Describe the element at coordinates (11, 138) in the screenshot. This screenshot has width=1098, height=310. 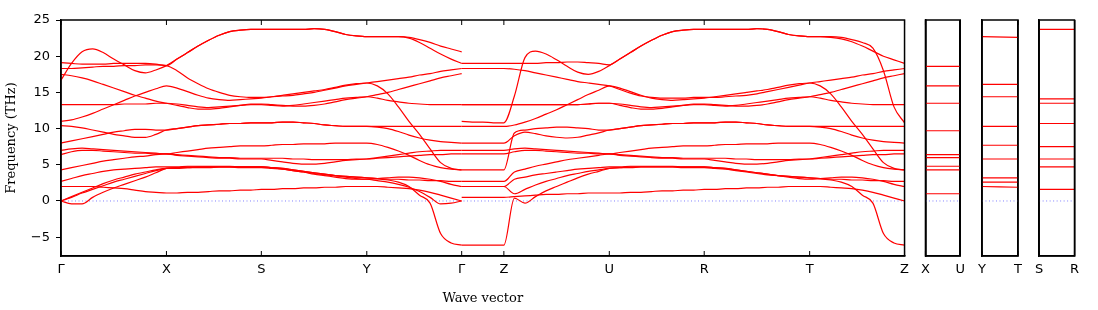
I see `y-axis-title: Frequency (THz)` at that location.